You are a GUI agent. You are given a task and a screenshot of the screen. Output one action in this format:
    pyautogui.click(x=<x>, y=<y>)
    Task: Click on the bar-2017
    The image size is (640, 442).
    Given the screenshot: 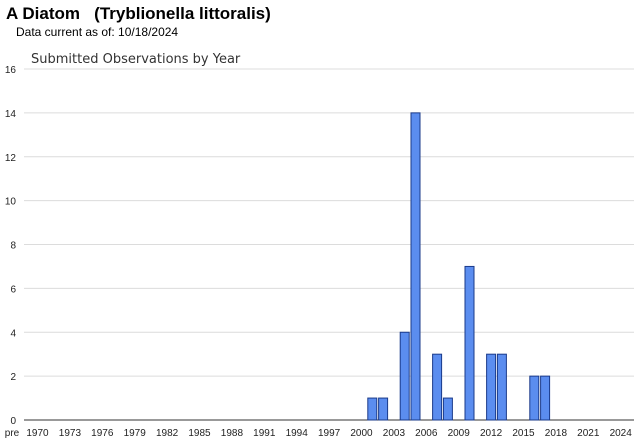 What is the action you would take?
    pyautogui.click(x=545, y=398)
    